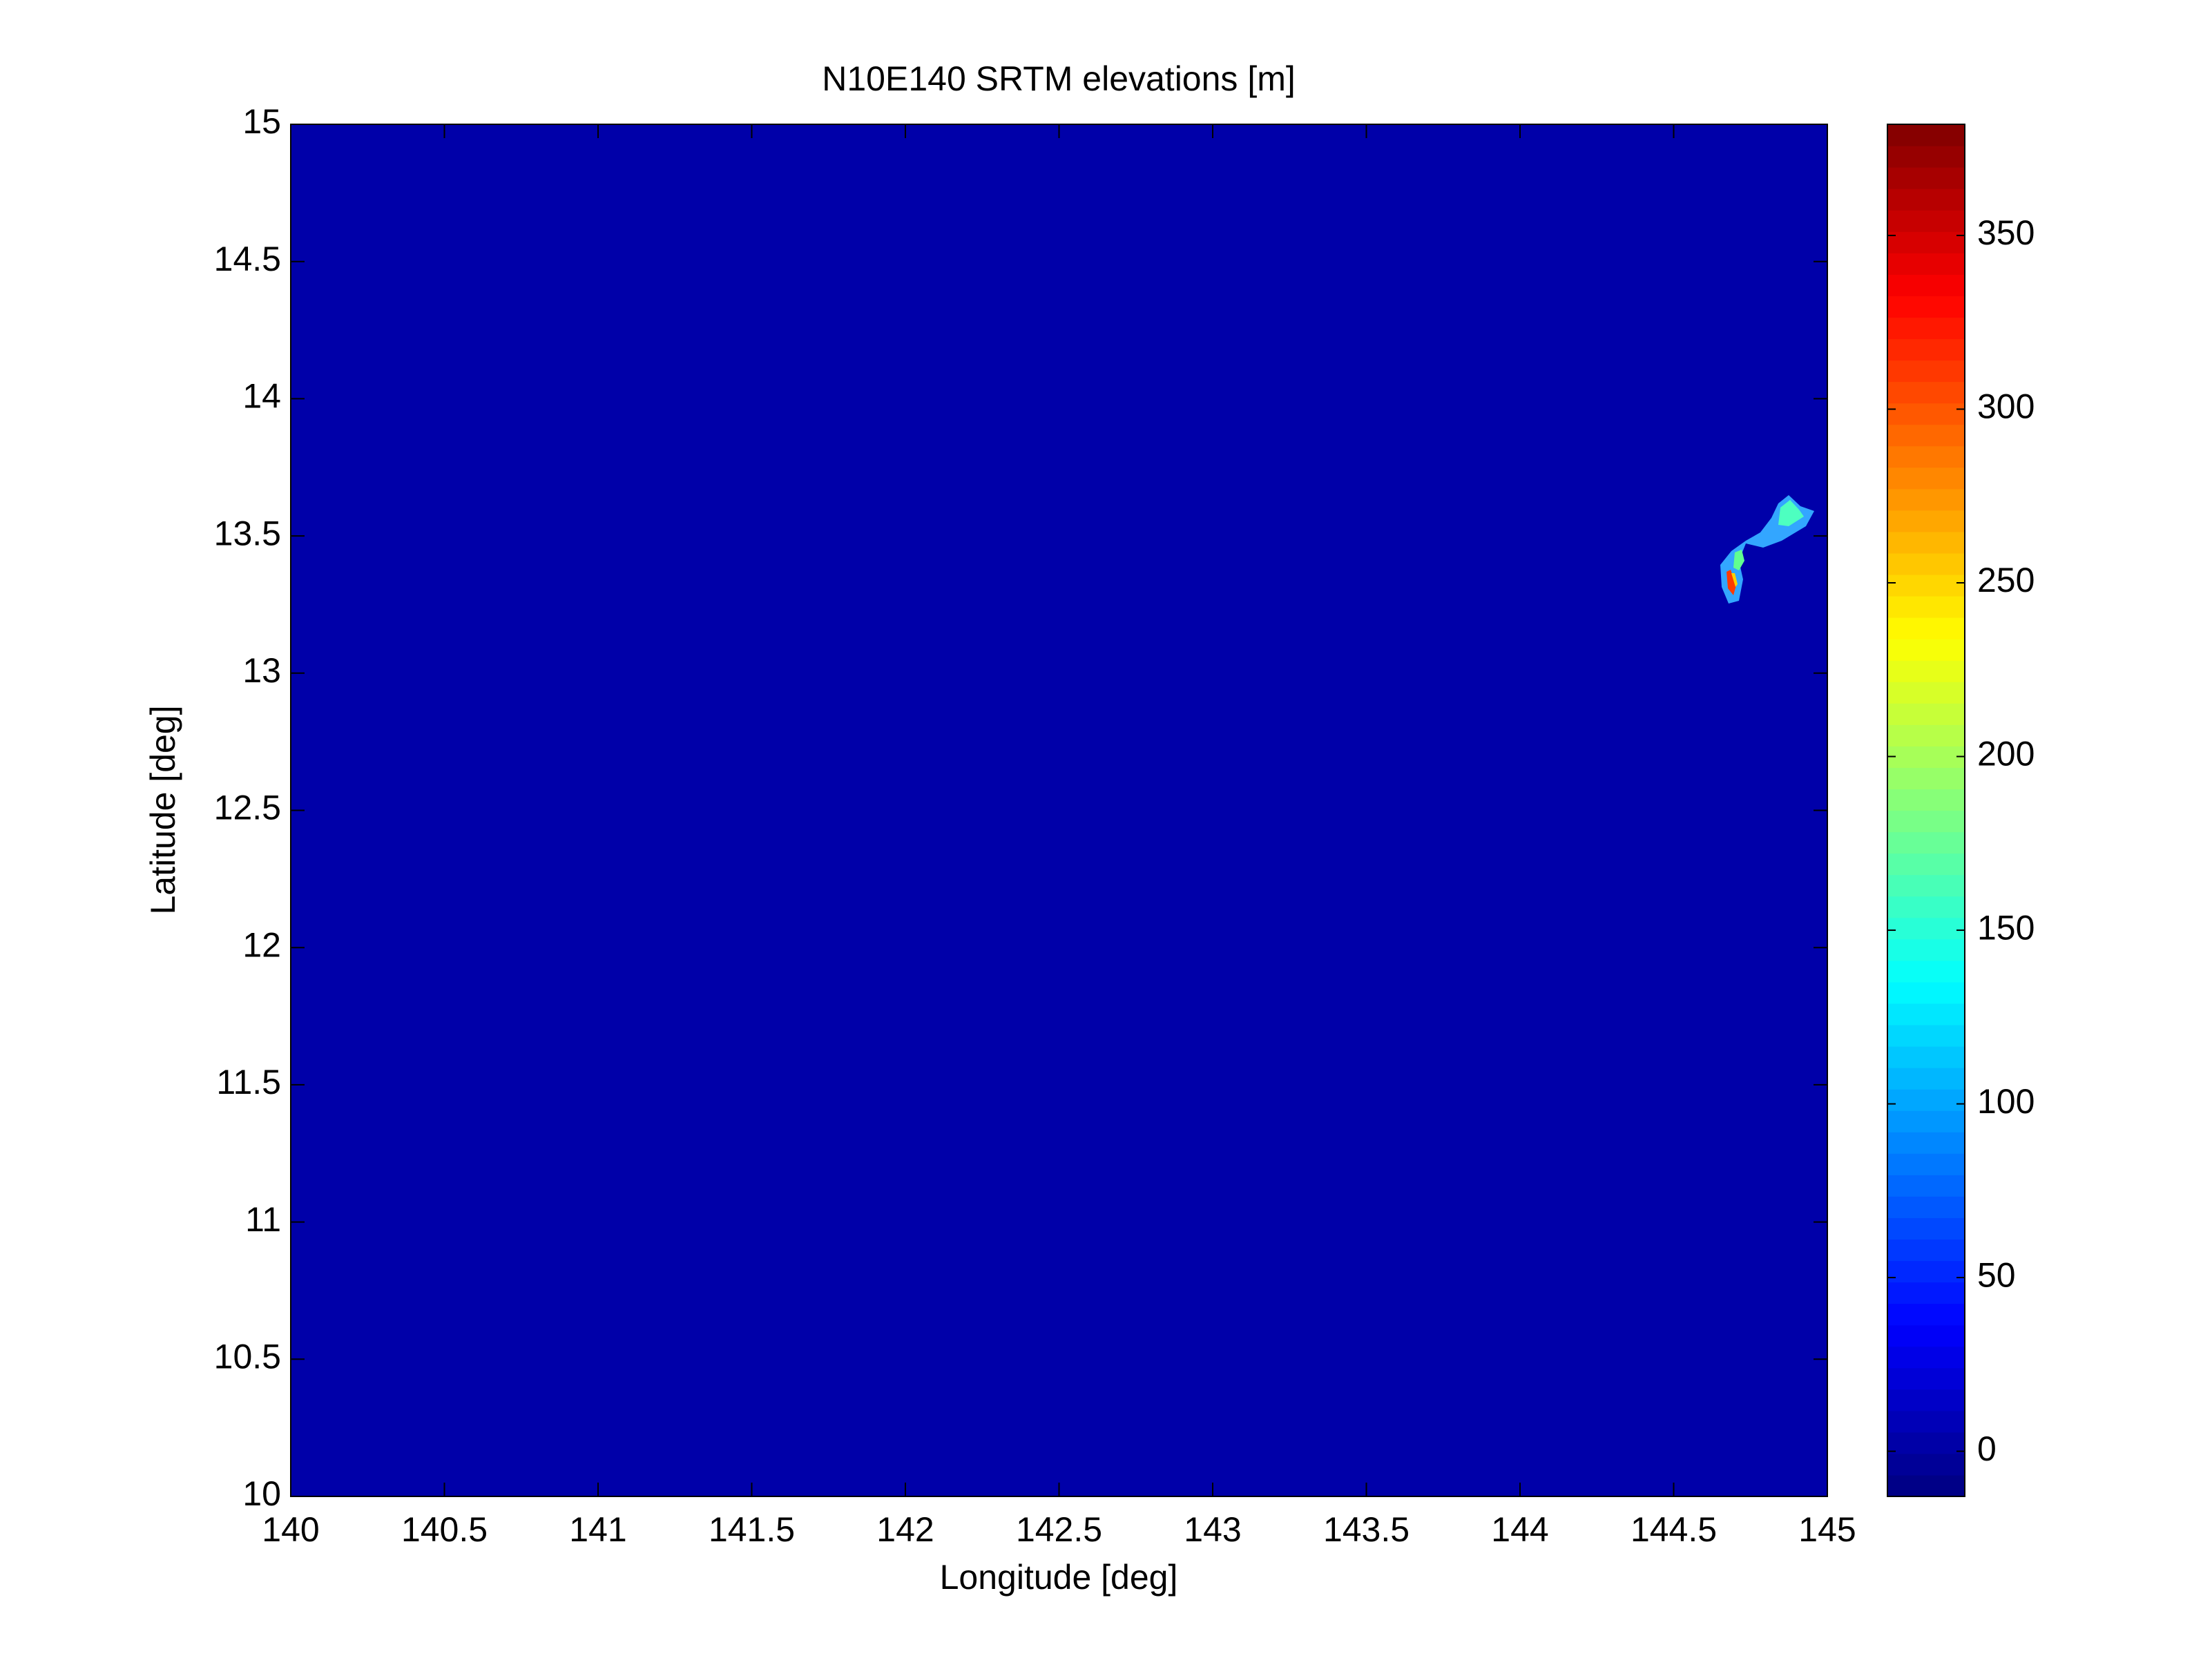 This screenshot has height=1658, width=2212. I want to click on colorbar-tick-label: 200, so click(2006, 754).